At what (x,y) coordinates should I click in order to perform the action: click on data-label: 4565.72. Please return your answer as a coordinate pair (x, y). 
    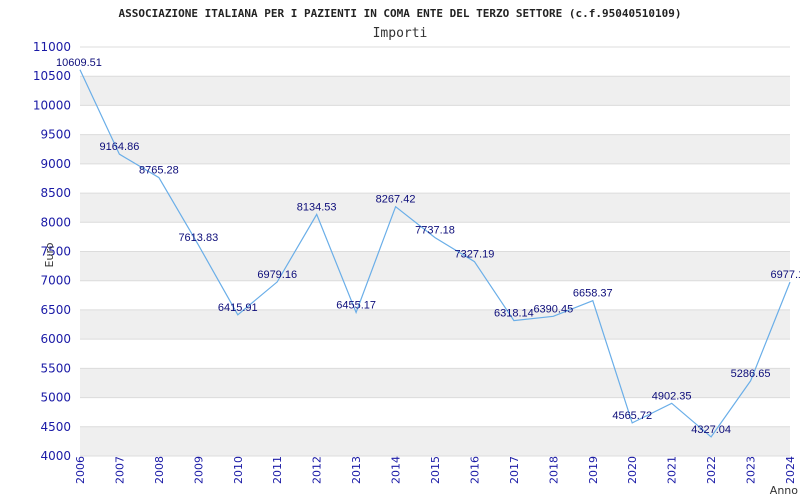
    Looking at the image, I should click on (632, 416).